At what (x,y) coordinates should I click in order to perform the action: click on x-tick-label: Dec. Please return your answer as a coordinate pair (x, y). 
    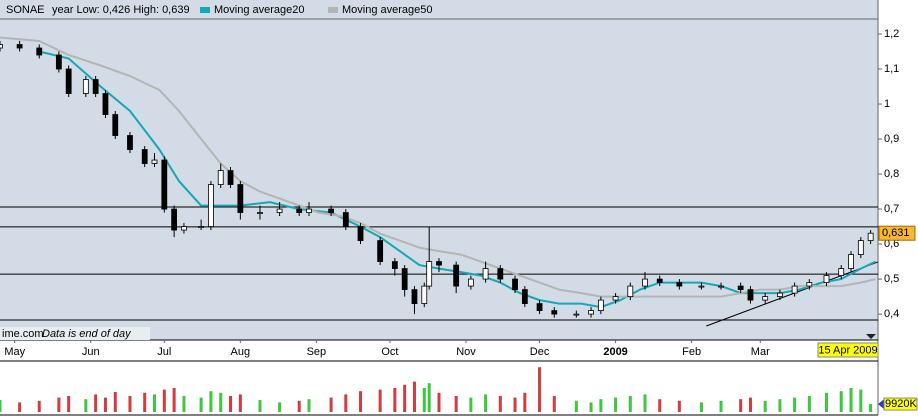
    Looking at the image, I should click on (540, 352).